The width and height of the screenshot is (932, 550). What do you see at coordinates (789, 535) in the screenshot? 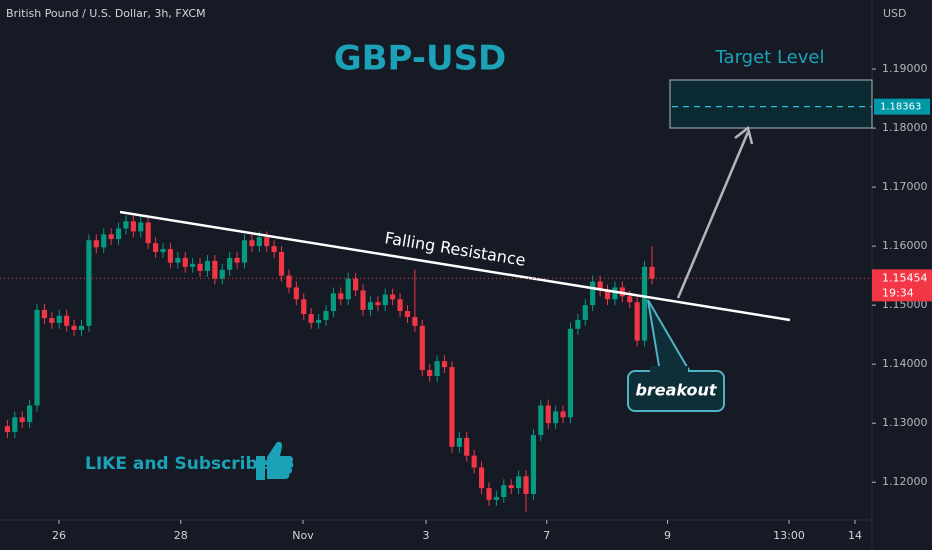
I see `x-tick-label: 13:00` at bounding box center [789, 535].